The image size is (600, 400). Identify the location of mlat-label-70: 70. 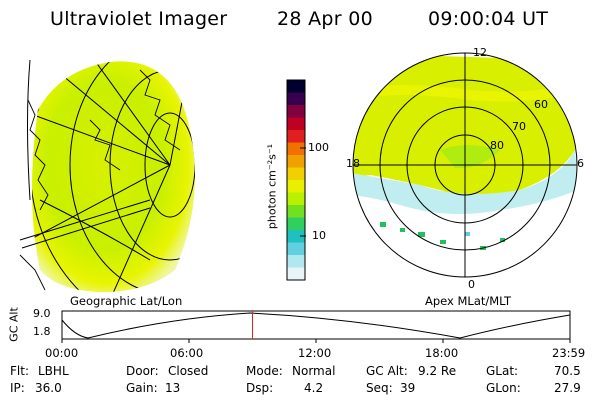
(519, 126).